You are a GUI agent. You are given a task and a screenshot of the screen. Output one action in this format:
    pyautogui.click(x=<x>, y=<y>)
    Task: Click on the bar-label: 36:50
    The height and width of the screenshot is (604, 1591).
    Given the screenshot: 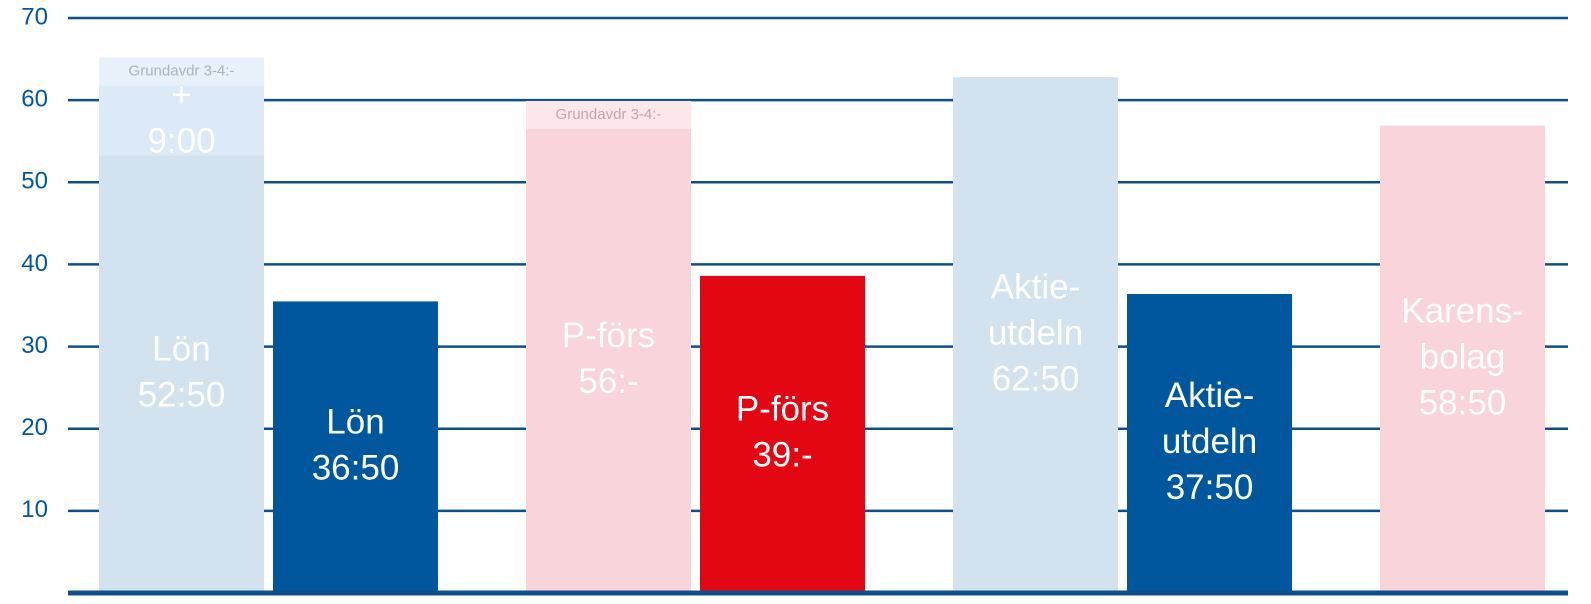 What is the action you would take?
    pyautogui.click(x=356, y=467)
    